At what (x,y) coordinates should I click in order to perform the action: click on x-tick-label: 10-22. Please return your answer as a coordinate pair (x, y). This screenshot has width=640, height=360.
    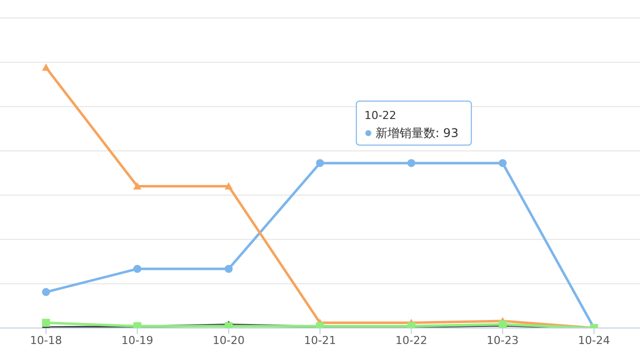
    Looking at the image, I should click on (411, 340).